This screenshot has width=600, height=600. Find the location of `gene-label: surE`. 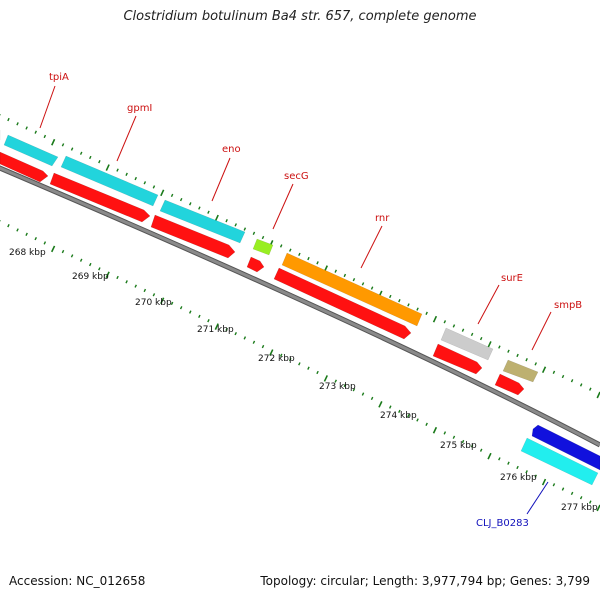

gene-label: surE is located at coordinates (512, 278).